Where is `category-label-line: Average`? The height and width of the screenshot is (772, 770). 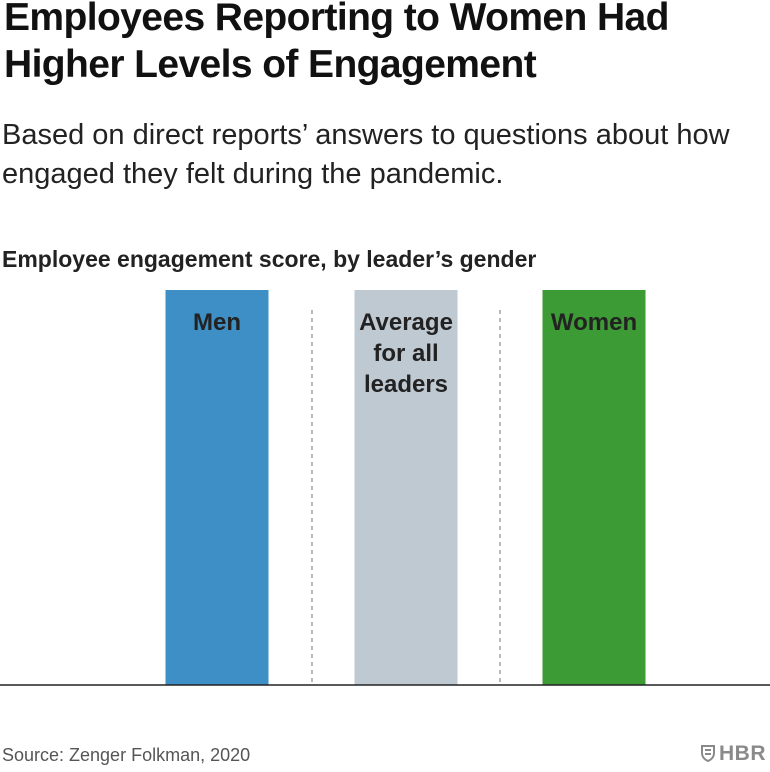
category-label-line: Average is located at coordinates (406, 322).